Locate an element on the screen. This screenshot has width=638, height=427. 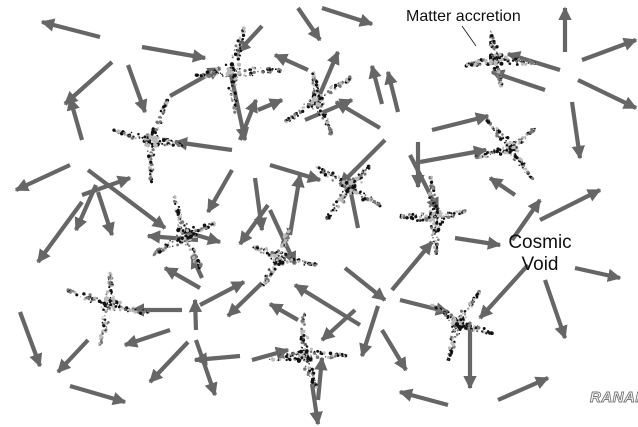
accretion-leader-line is located at coordinates (469, 36).